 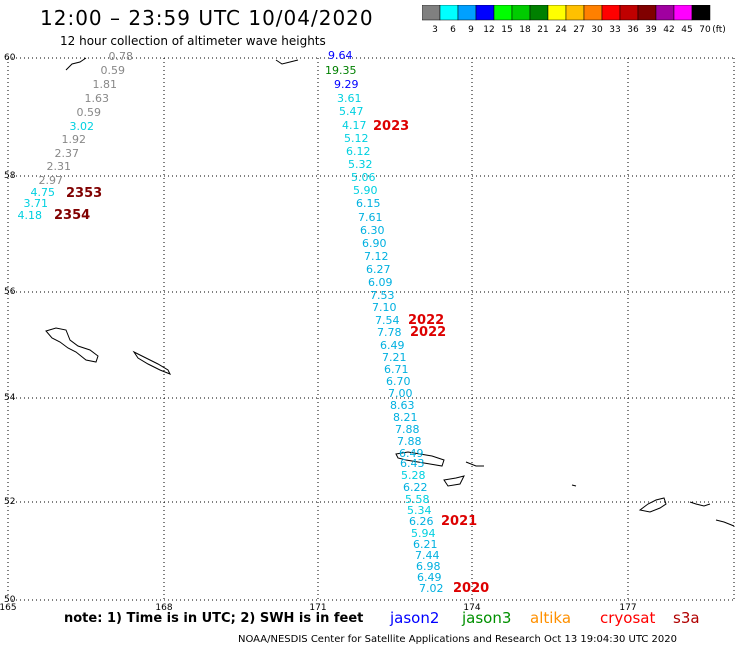 What do you see at coordinates (384, 307) in the screenshot?
I see `wave-height-label: 7.10` at bounding box center [384, 307].